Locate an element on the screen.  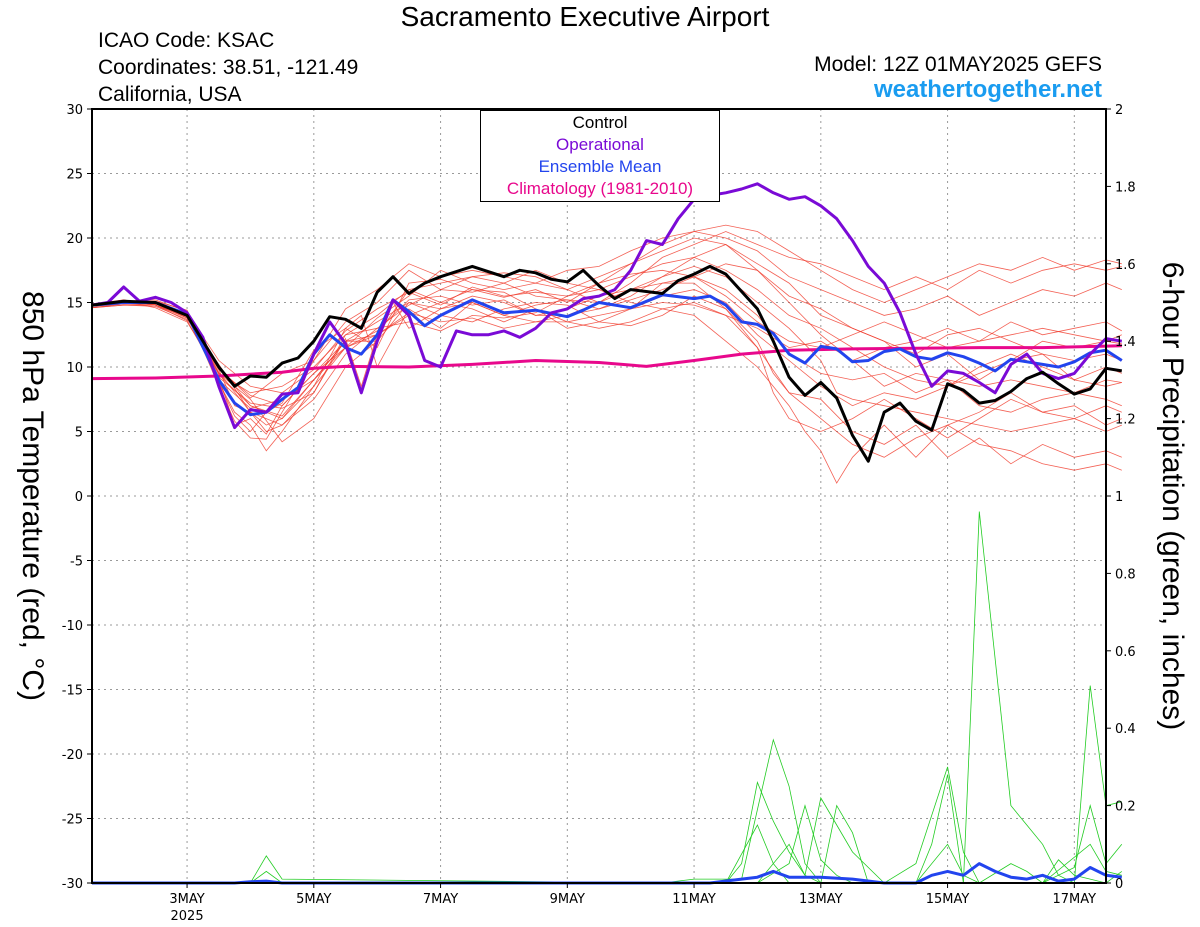
x-tick-label: 15MAY is located at coordinates (948, 899).